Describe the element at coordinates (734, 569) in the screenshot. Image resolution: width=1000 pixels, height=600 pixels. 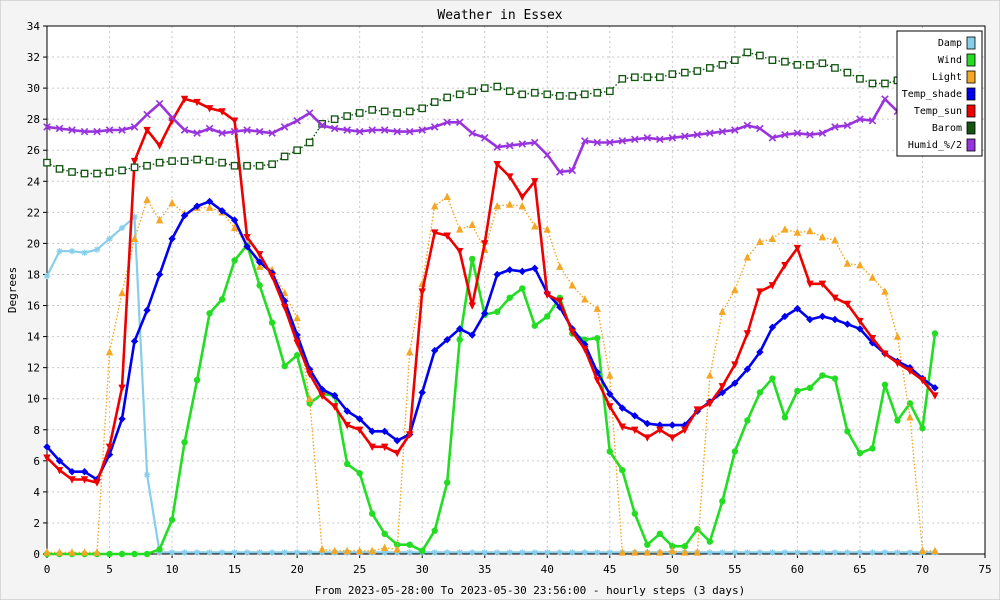
I see `x-tick-label: 55` at that location.